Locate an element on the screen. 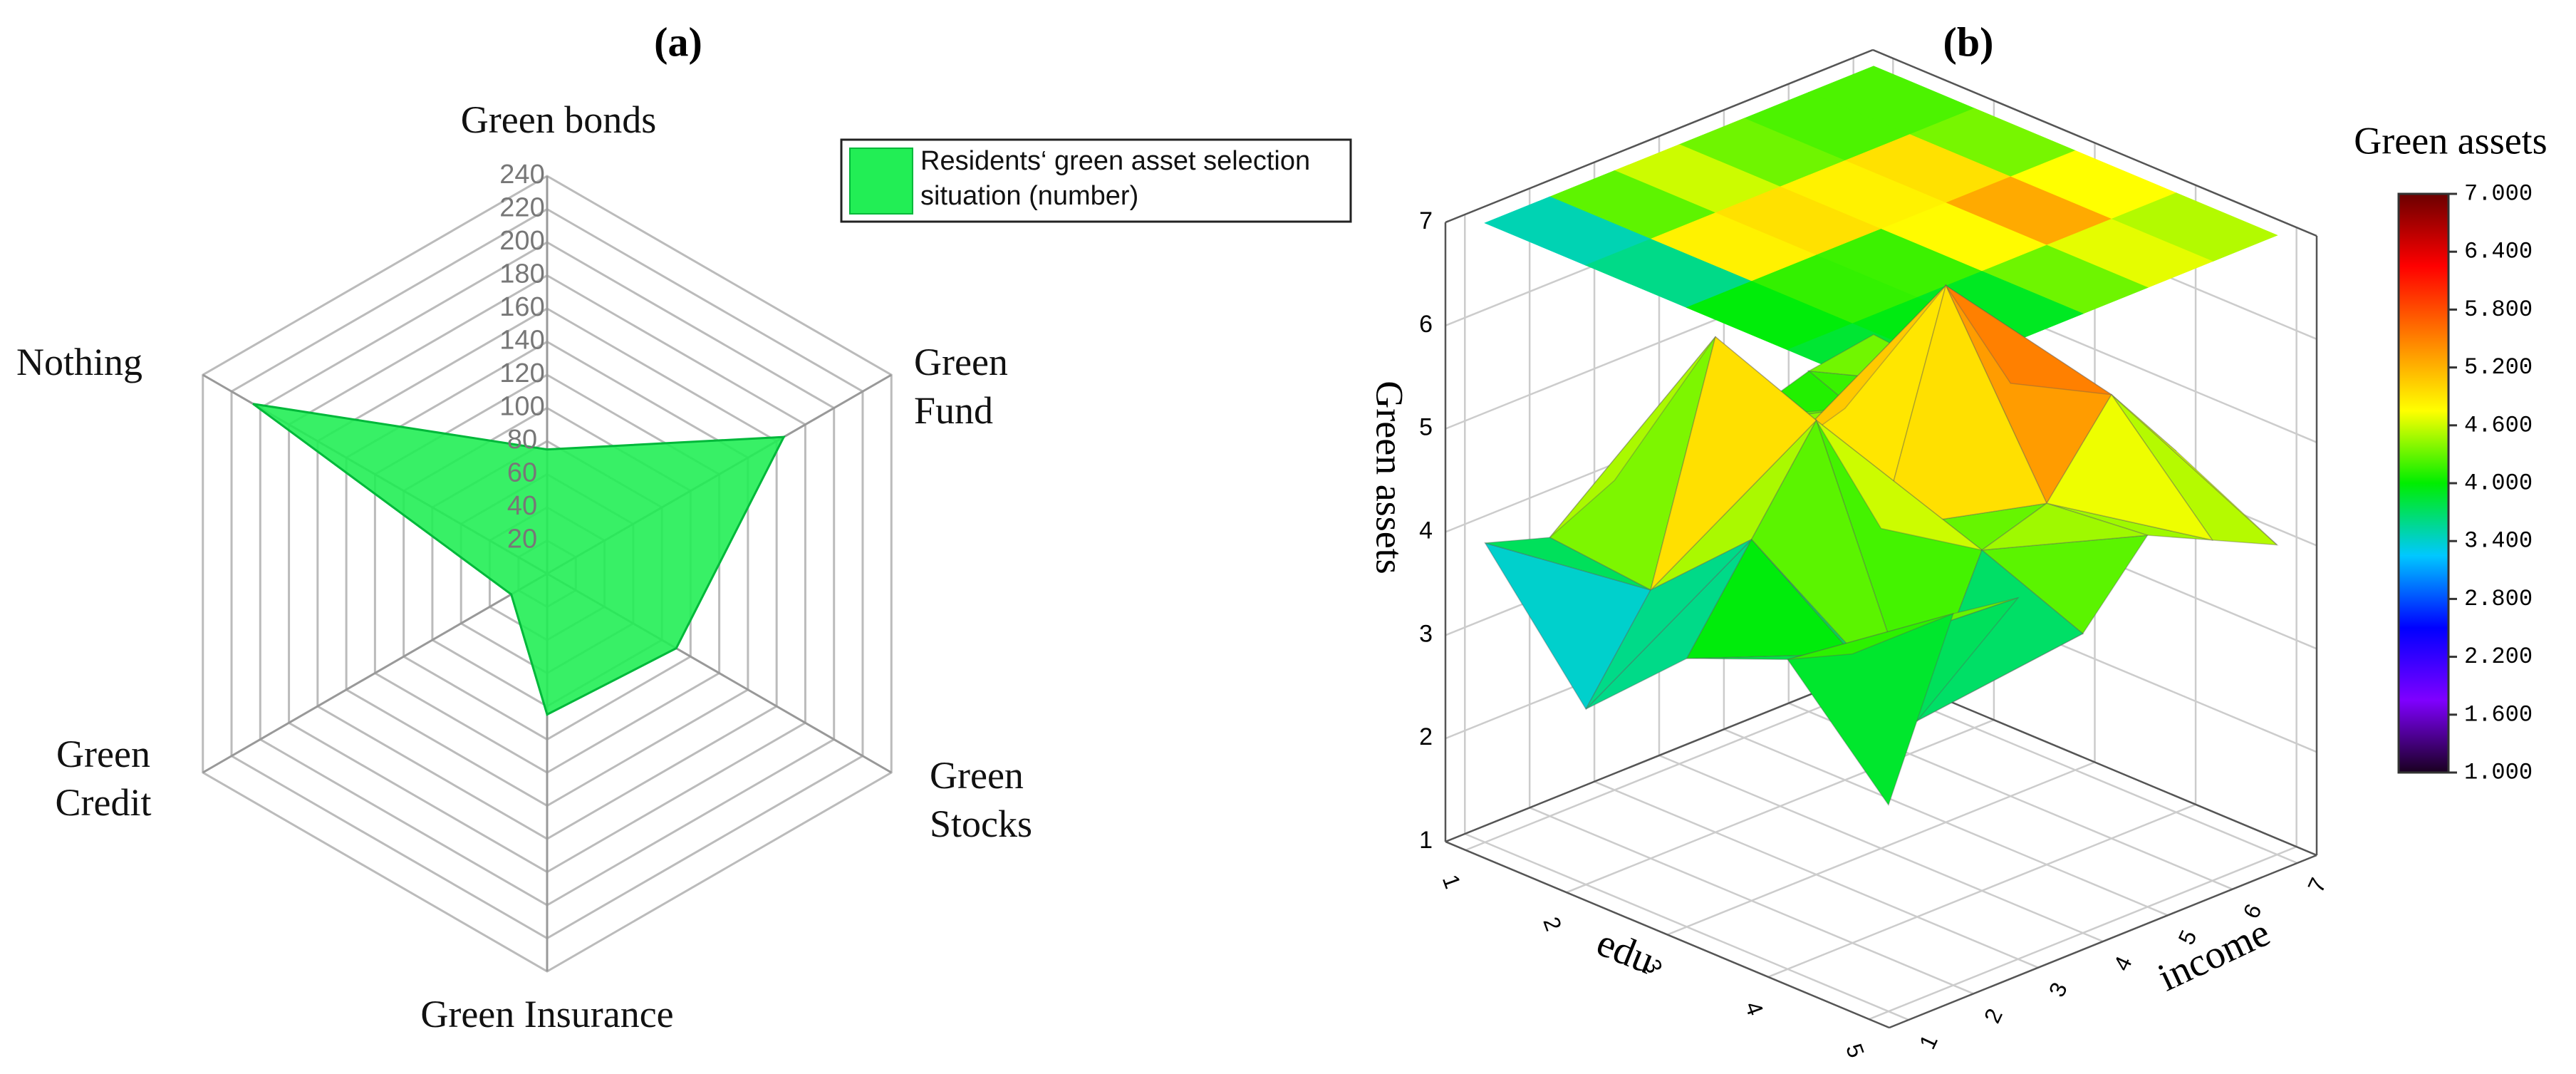 The height and width of the screenshot is (1074, 2576). r-tick-label: 80 is located at coordinates (522, 440).